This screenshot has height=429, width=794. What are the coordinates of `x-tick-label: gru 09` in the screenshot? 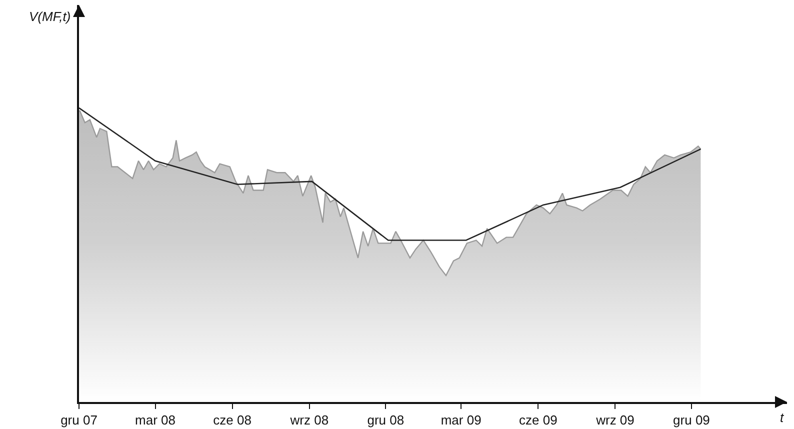 It's located at (691, 420).